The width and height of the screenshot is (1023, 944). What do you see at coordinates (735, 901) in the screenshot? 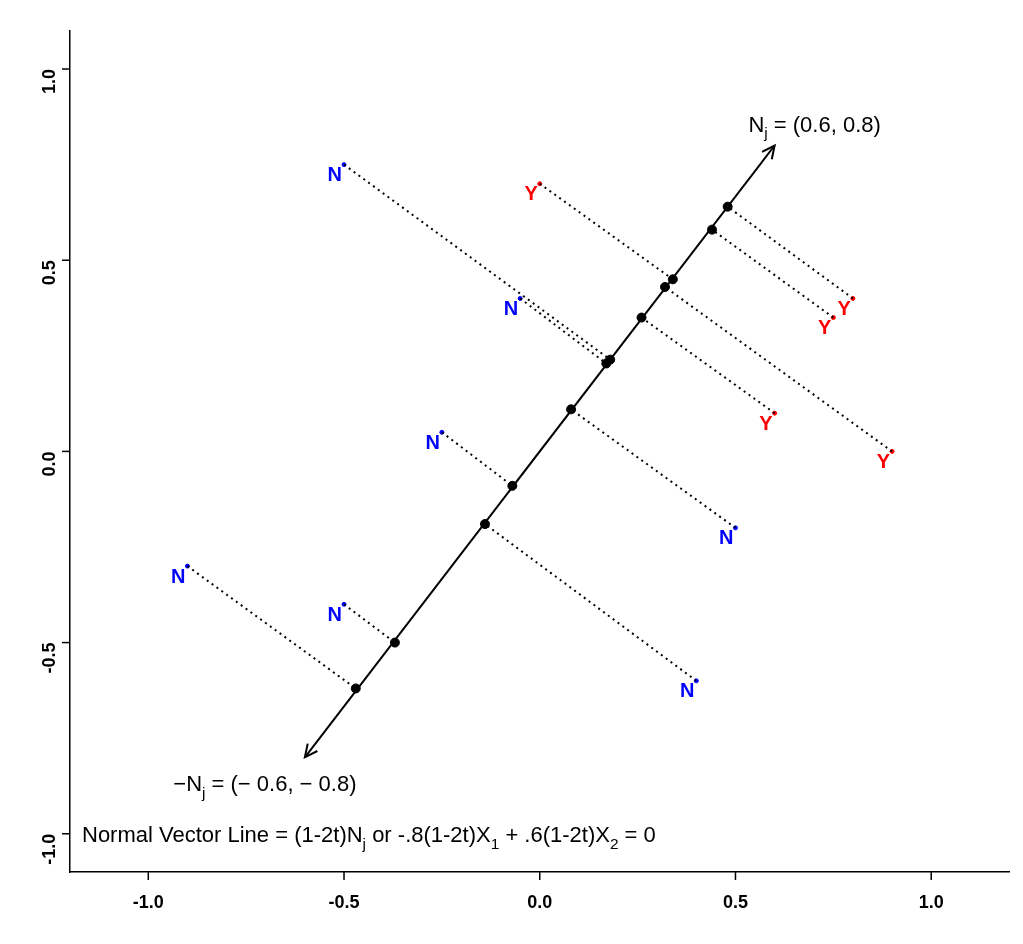
I see `x-tick-label: 0.5` at bounding box center [735, 901].